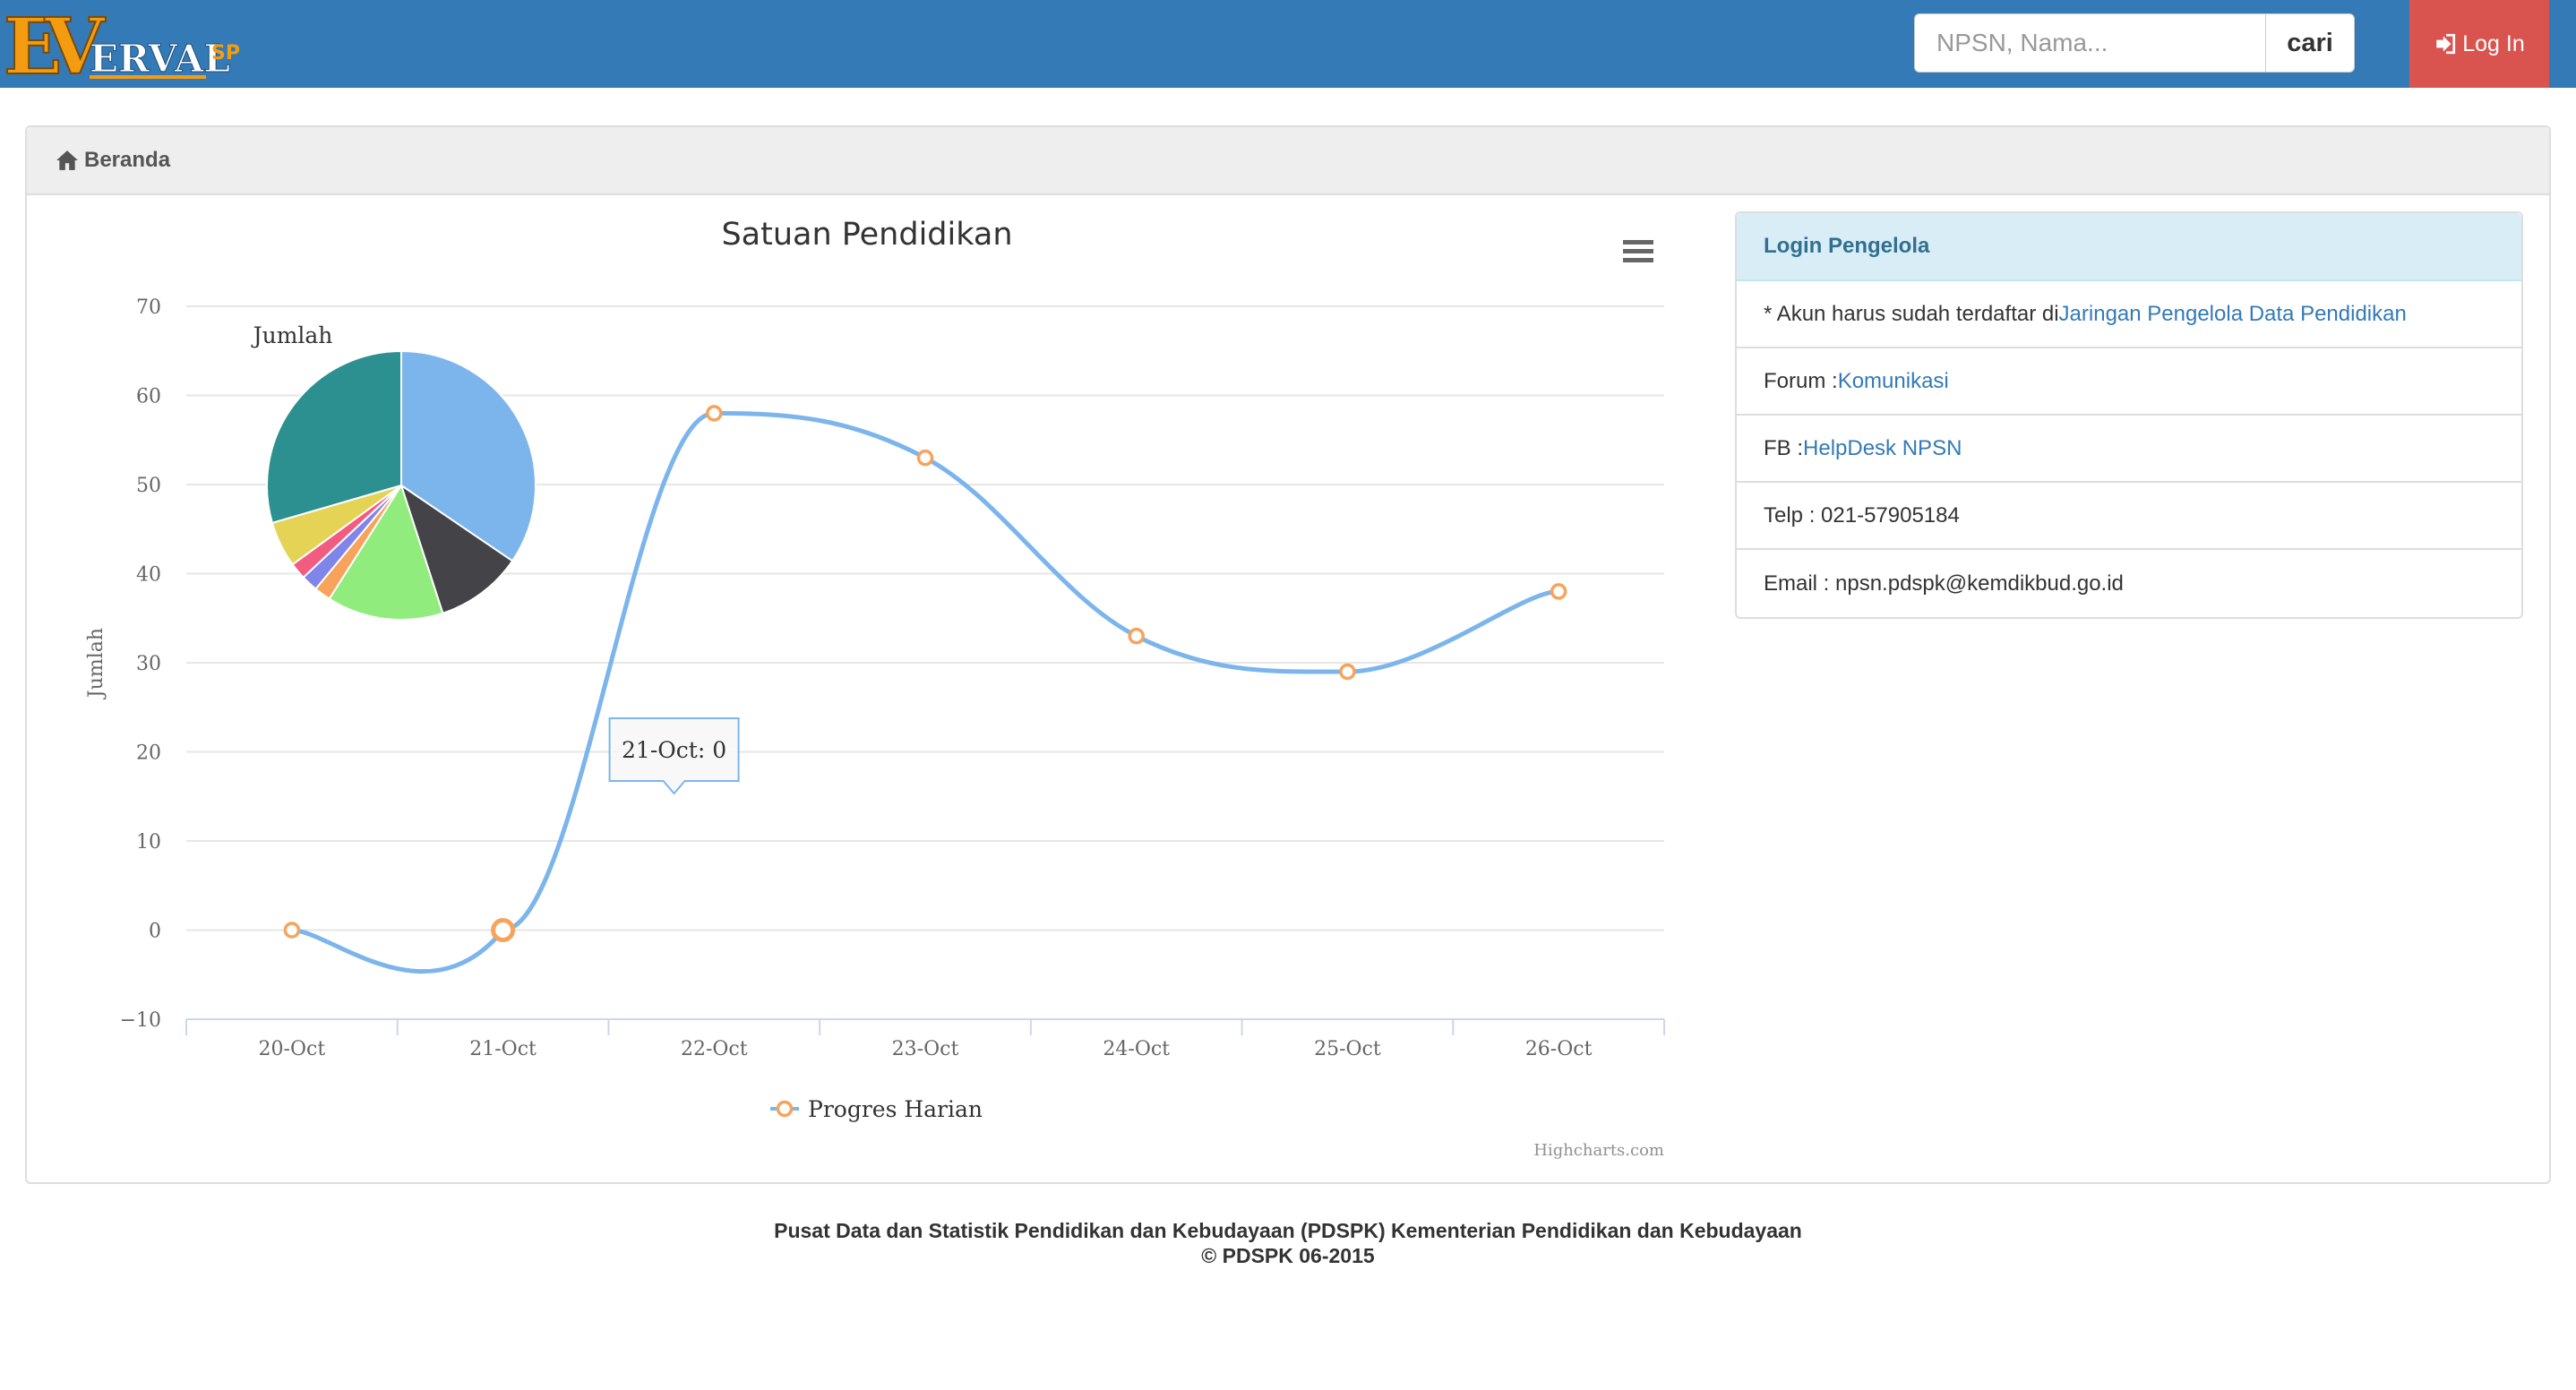  I want to click on credits: Highcharts.com, so click(1598, 1150).